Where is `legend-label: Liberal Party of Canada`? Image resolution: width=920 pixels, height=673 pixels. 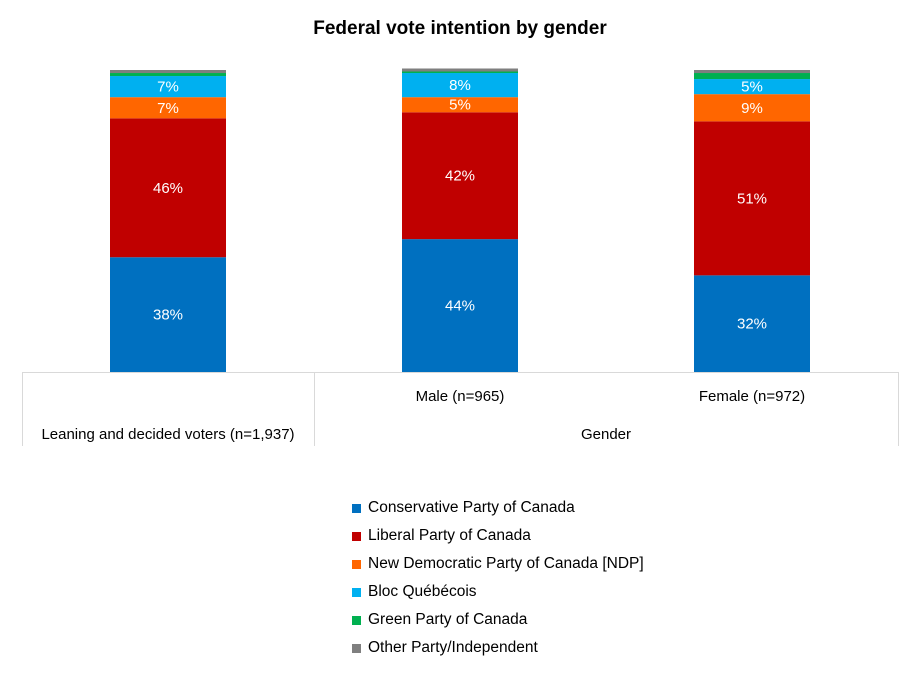 legend-label: Liberal Party of Canada is located at coordinates (449, 535).